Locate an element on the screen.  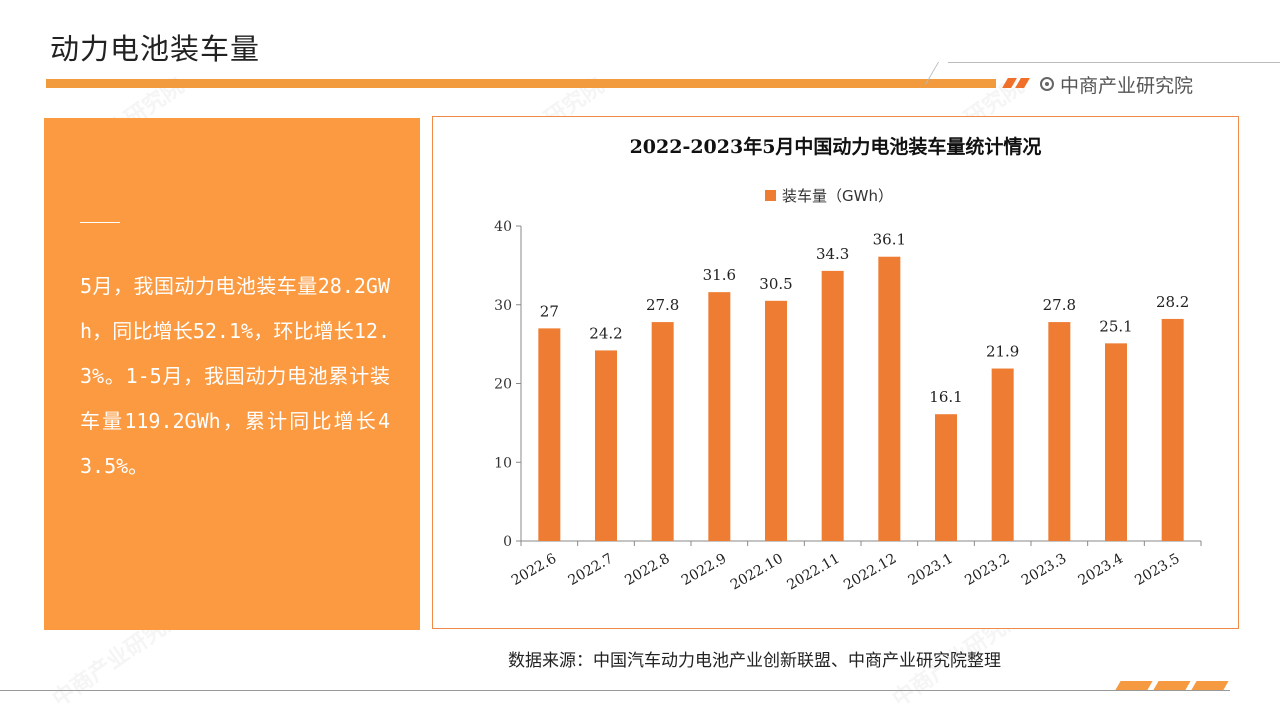
data-source: 数据来源：中国汽车动力电池产业创新联盟、中商产业研究院整理 is located at coordinates (754, 661).